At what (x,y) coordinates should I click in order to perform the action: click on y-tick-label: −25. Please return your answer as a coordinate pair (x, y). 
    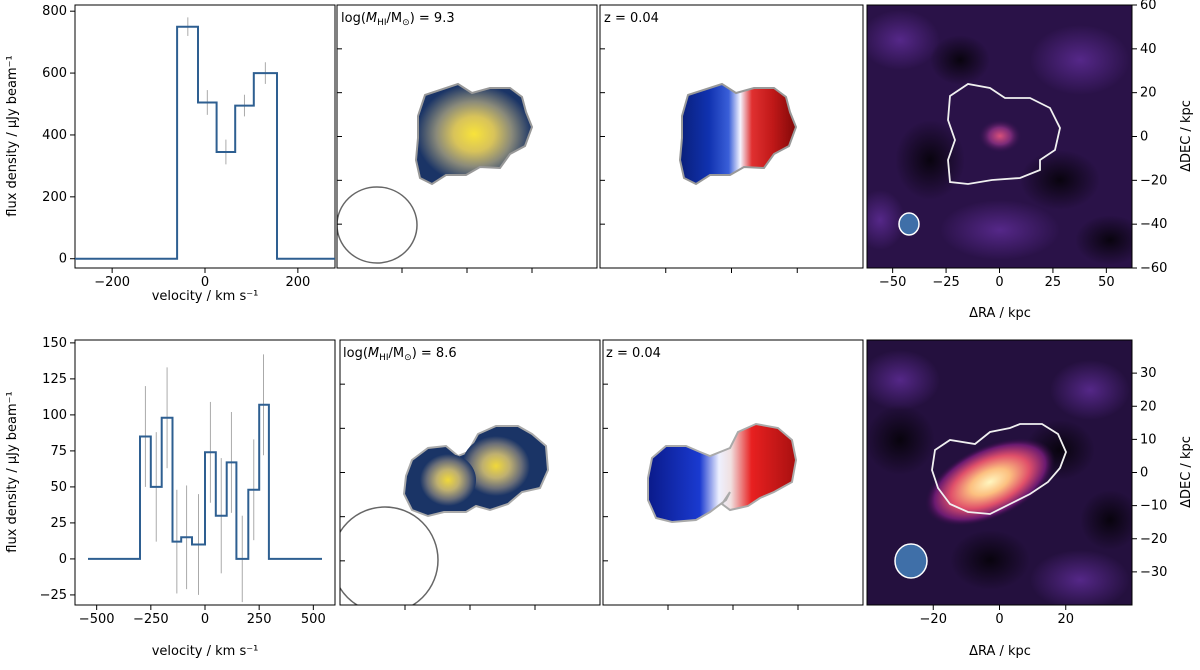
    Looking at the image, I should click on (53, 595).